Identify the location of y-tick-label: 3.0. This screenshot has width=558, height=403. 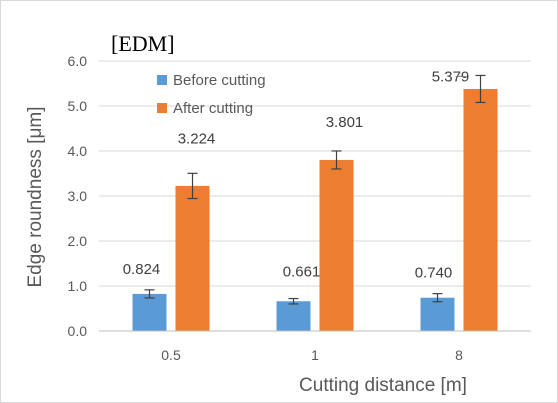
(78, 196).